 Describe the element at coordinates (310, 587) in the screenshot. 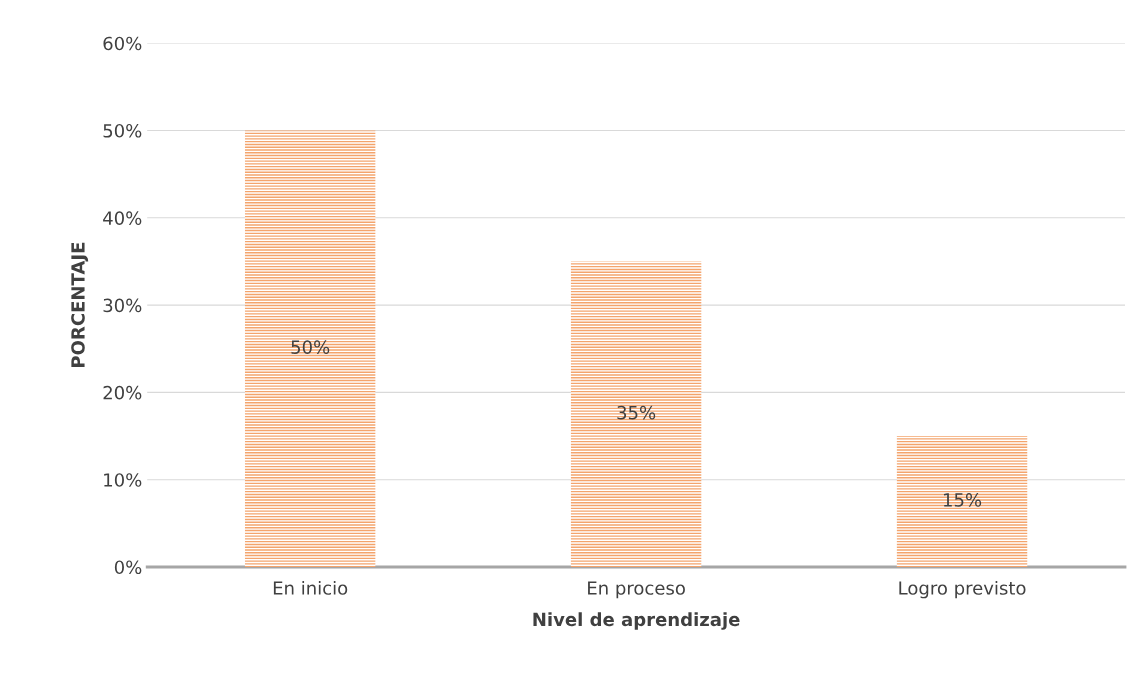

I see `x-tick-label: En inicio` at that location.